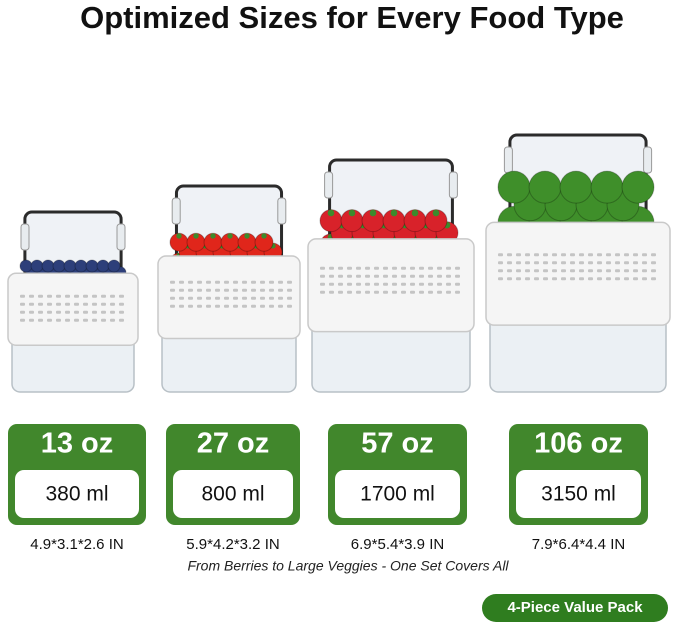 This screenshot has height=630, width=679. What do you see at coordinates (397, 544) in the screenshot?
I see `dimensions: 6.9*5.4*3.9 IN` at bounding box center [397, 544].